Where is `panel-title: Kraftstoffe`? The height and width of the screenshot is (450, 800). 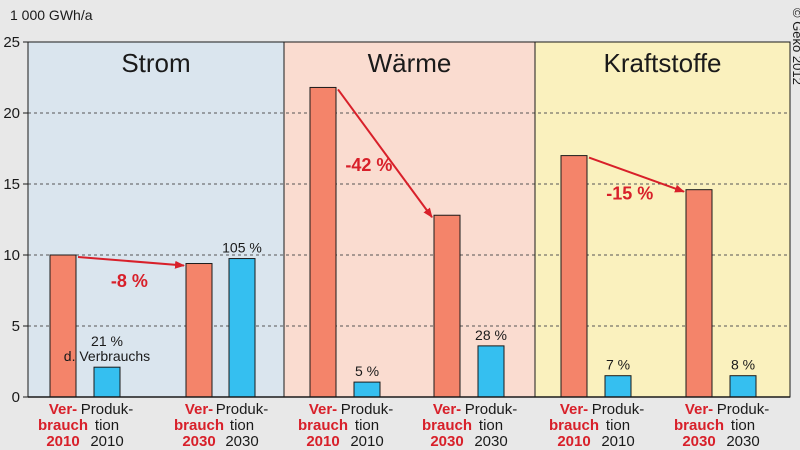 panel-title: Kraftstoffe is located at coordinates (662, 63).